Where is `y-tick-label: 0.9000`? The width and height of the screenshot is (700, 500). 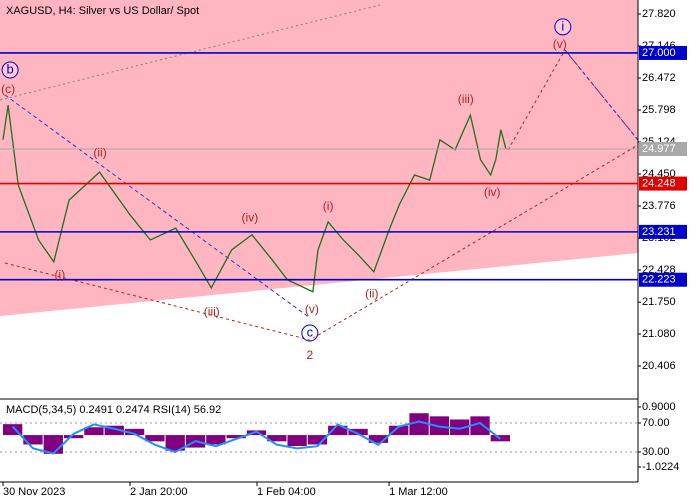 y-tick-label: 0.9000 is located at coordinates (659, 407).